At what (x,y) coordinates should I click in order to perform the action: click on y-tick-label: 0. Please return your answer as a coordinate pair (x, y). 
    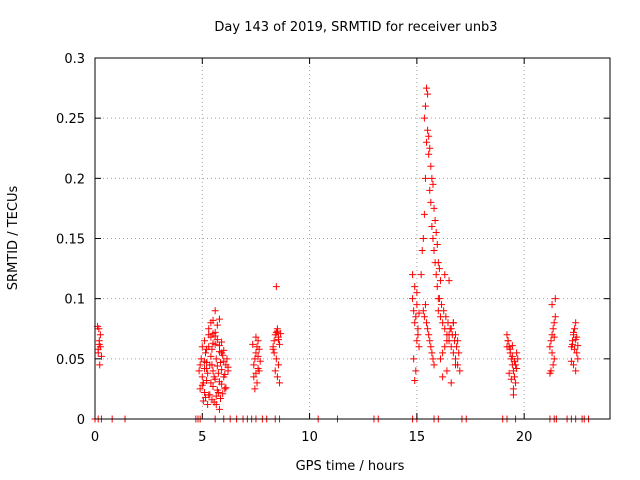
    Looking at the image, I should click on (81, 420).